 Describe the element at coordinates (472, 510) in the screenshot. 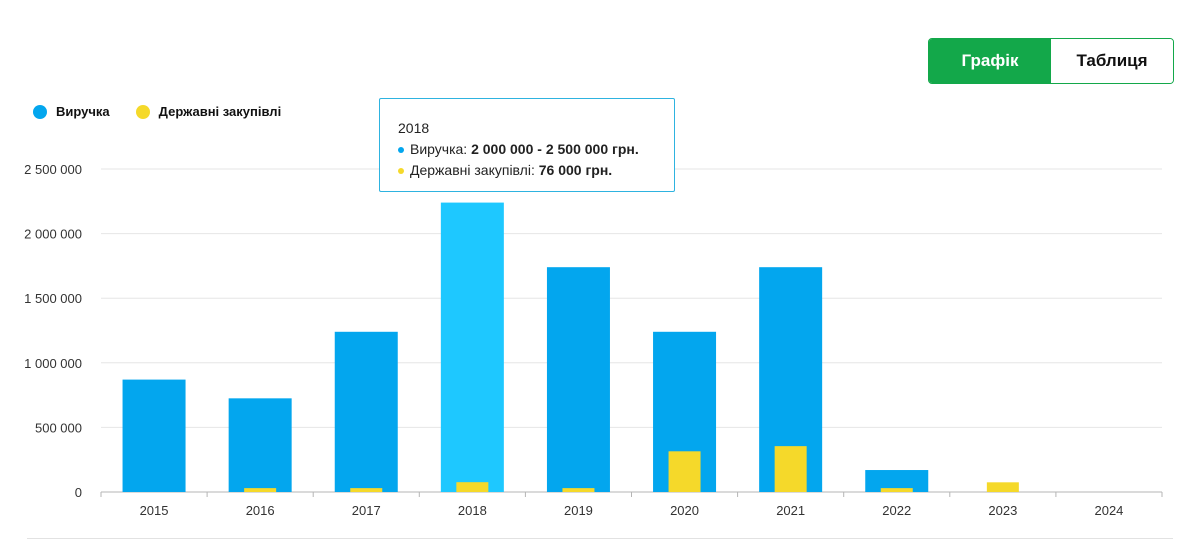

I see `x-tick-label: 2018` at that location.